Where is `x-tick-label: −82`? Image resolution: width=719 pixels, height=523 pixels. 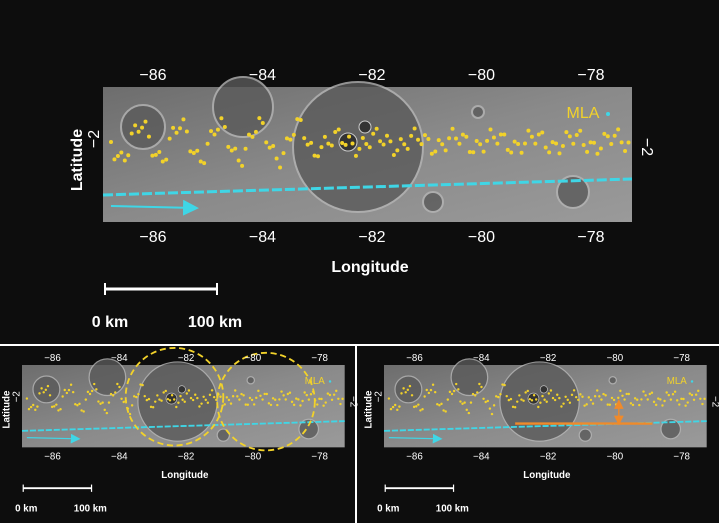
x-tick-label: −82 is located at coordinates (186, 358).